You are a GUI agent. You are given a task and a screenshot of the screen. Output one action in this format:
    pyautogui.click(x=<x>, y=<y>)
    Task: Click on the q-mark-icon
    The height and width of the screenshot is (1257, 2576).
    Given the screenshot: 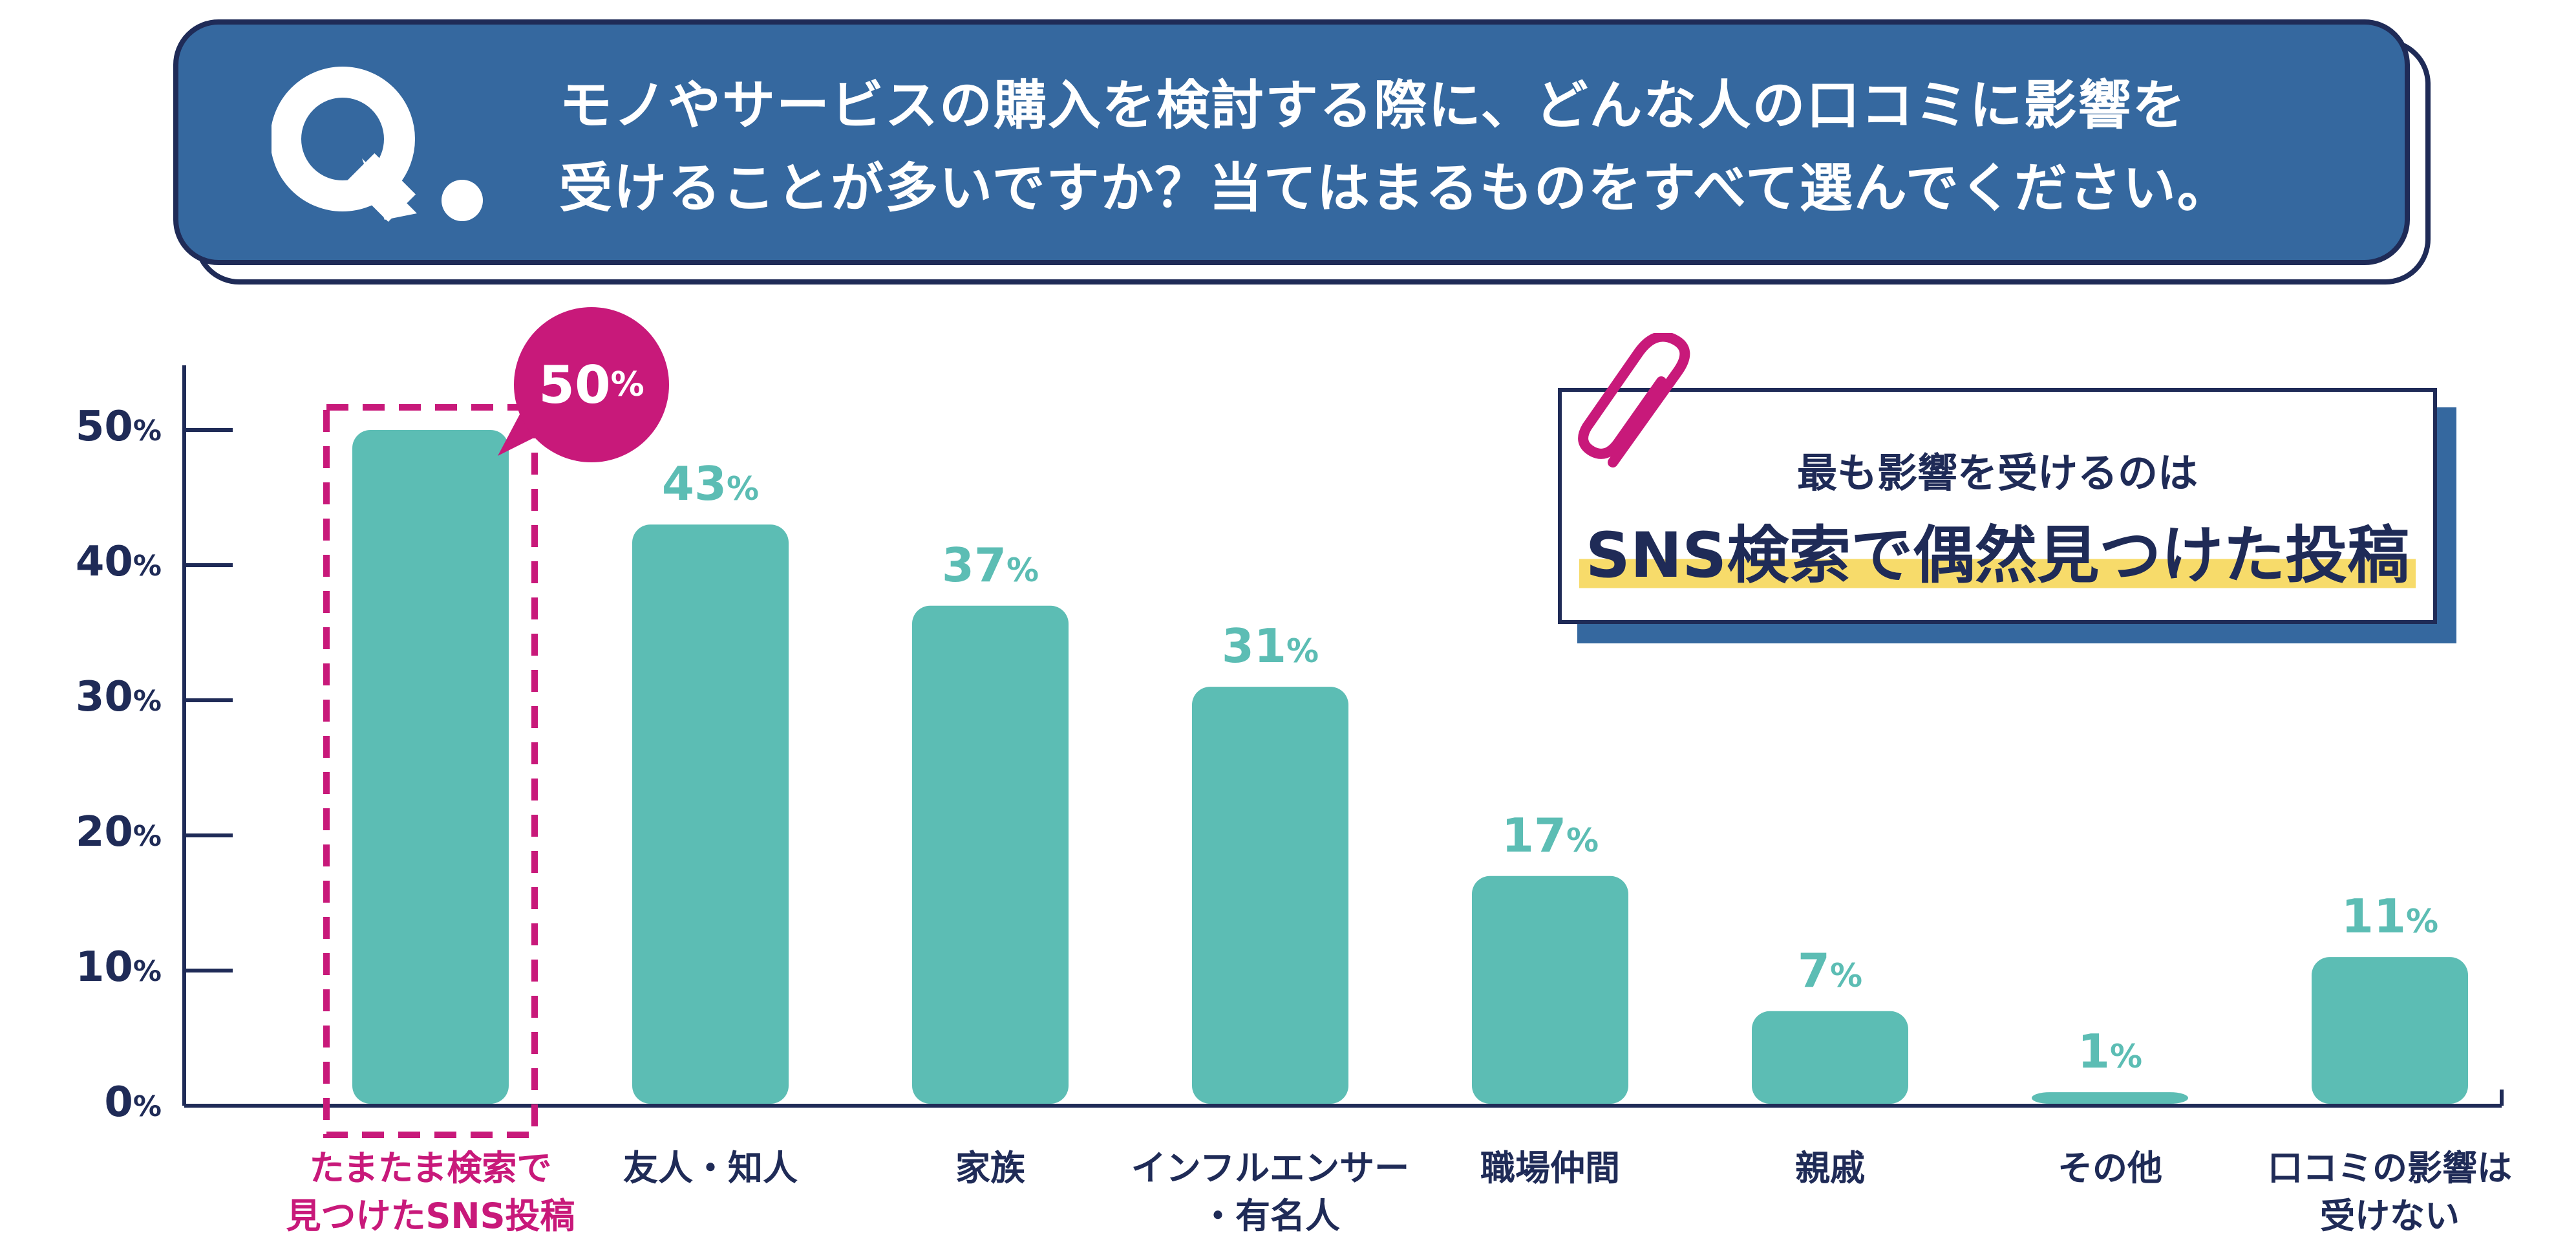 What is the action you would take?
    pyautogui.click(x=377, y=144)
    